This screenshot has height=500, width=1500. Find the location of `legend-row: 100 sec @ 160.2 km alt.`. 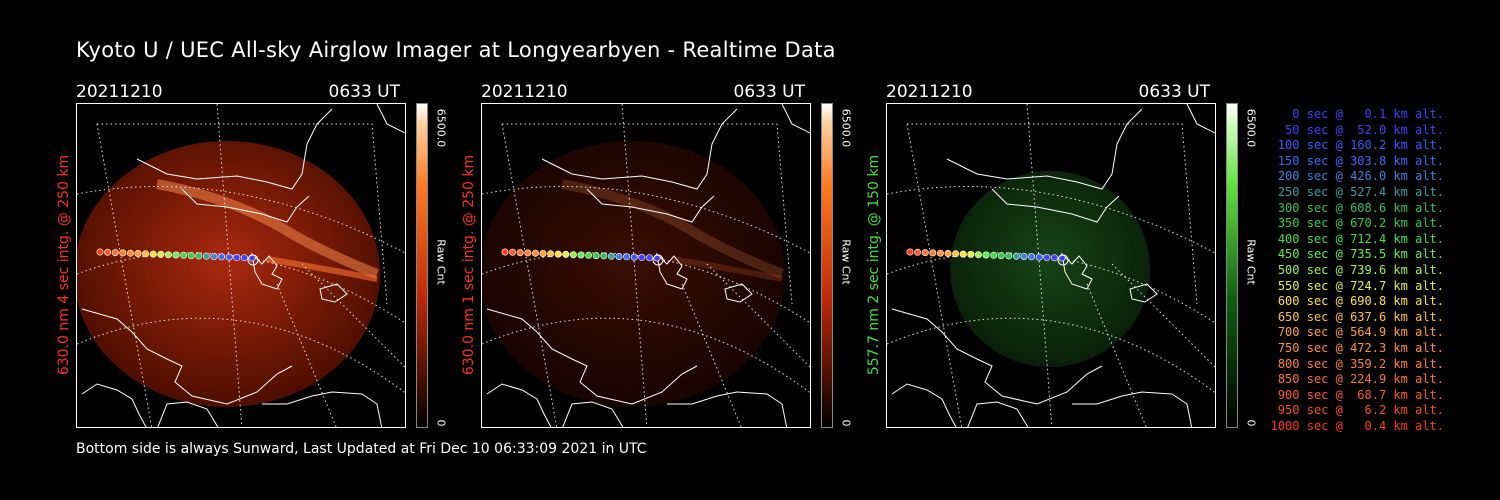

legend-row: 100 sec @ 160.2 km alt. is located at coordinates (1360, 145).